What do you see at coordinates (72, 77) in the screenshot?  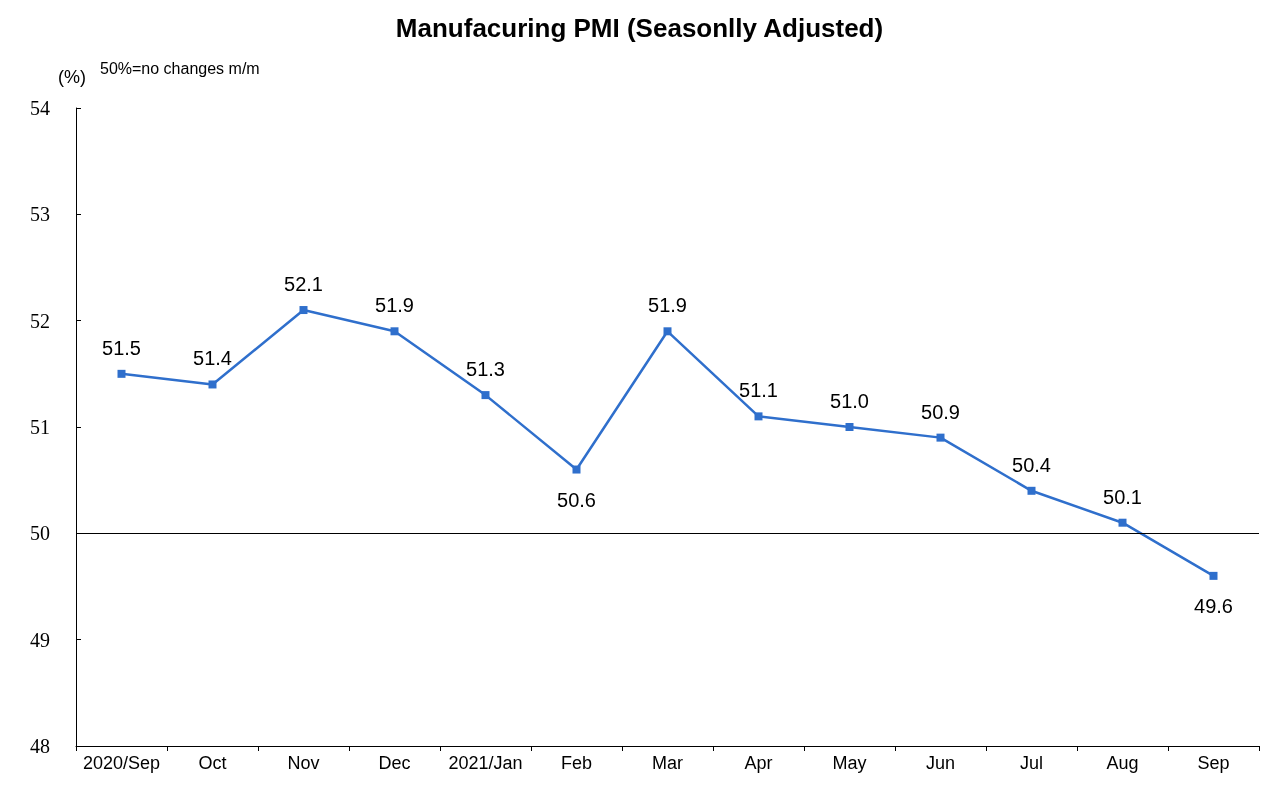 I see `y-axis-title: (%)` at bounding box center [72, 77].